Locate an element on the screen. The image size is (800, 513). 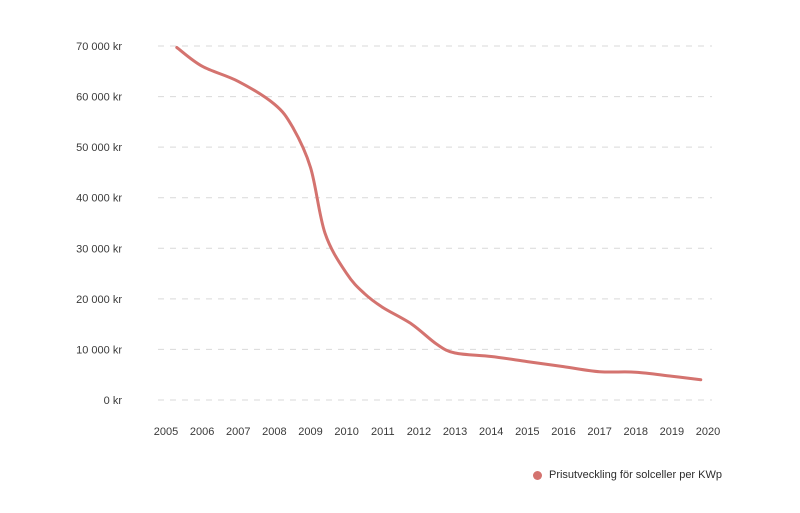
y-tick-label: 0 kr is located at coordinates (113, 401).